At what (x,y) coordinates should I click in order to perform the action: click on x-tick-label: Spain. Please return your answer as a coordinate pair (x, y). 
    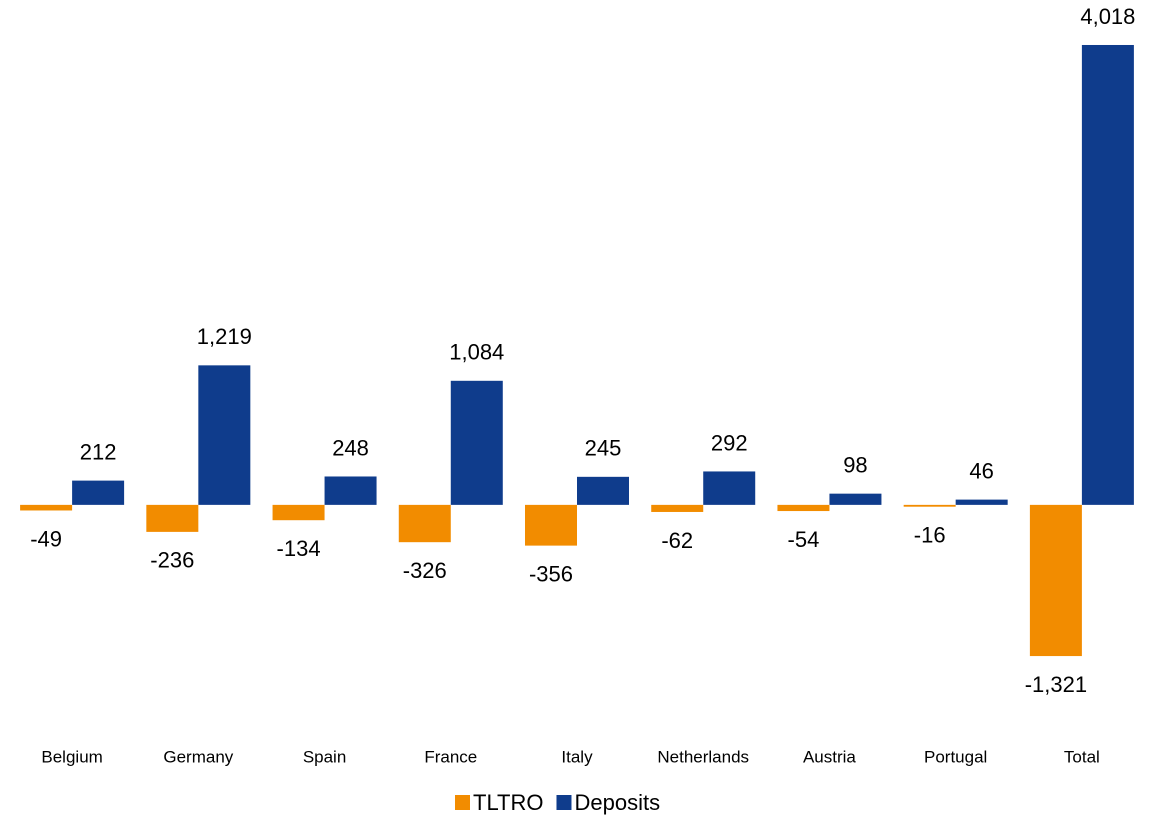
    Looking at the image, I should click on (324, 756).